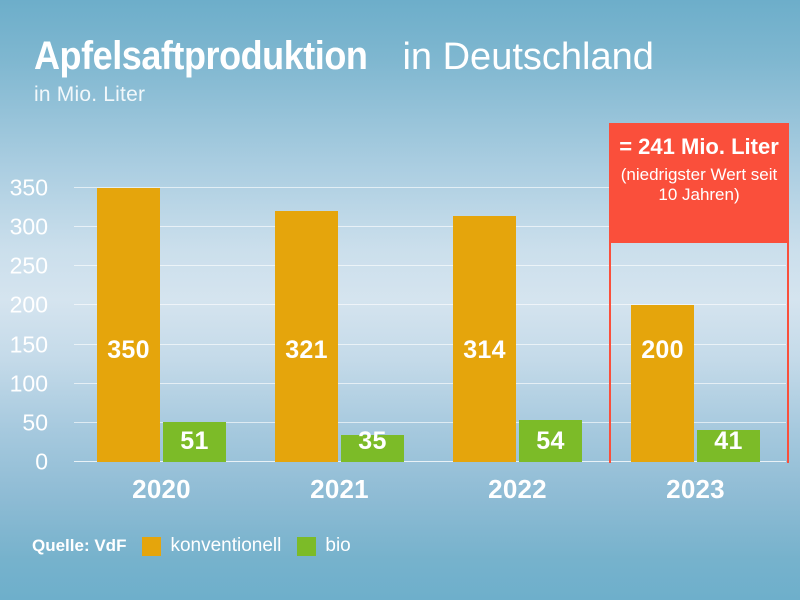 The width and height of the screenshot is (800, 600). Describe the element at coordinates (90, 94) in the screenshot. I see `chart-subtitle: in Mio. Liter` at that location.